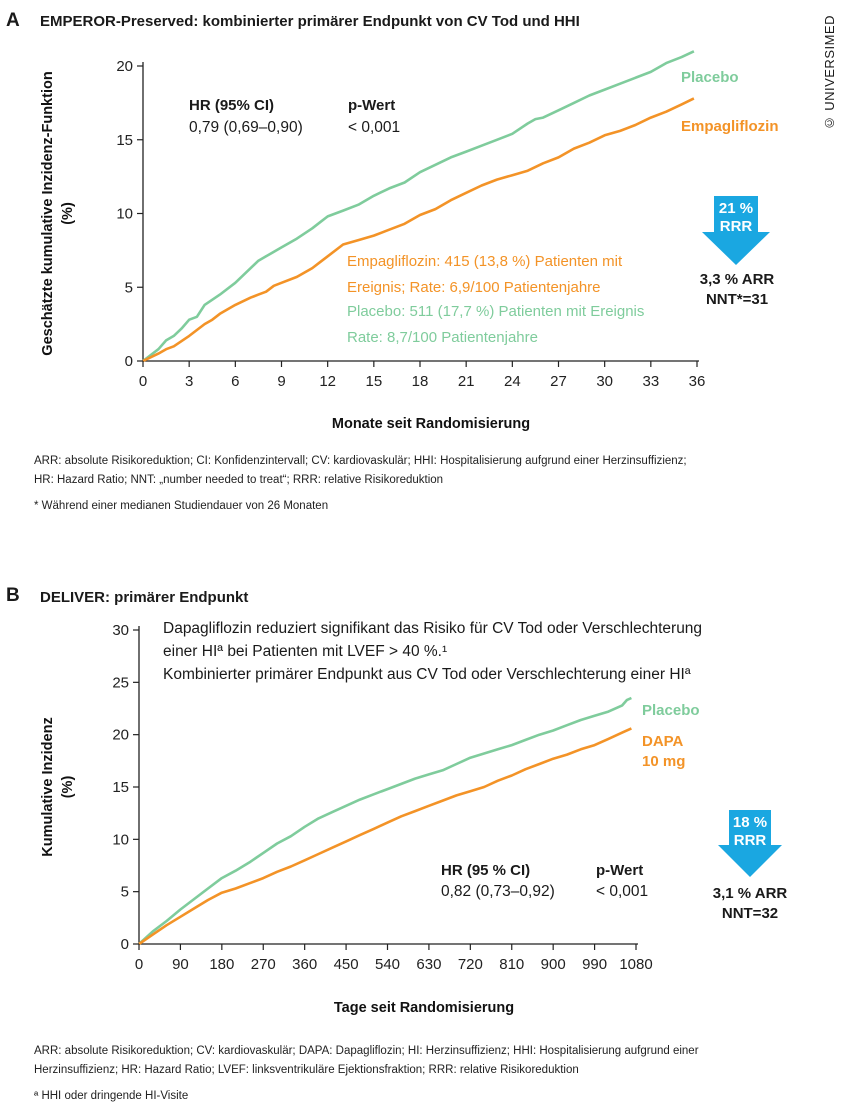 The height and width of the screenshot is (1113, 854). I want to click on chart-b-hr-label: HR (95 % CI), so click(486, 870).